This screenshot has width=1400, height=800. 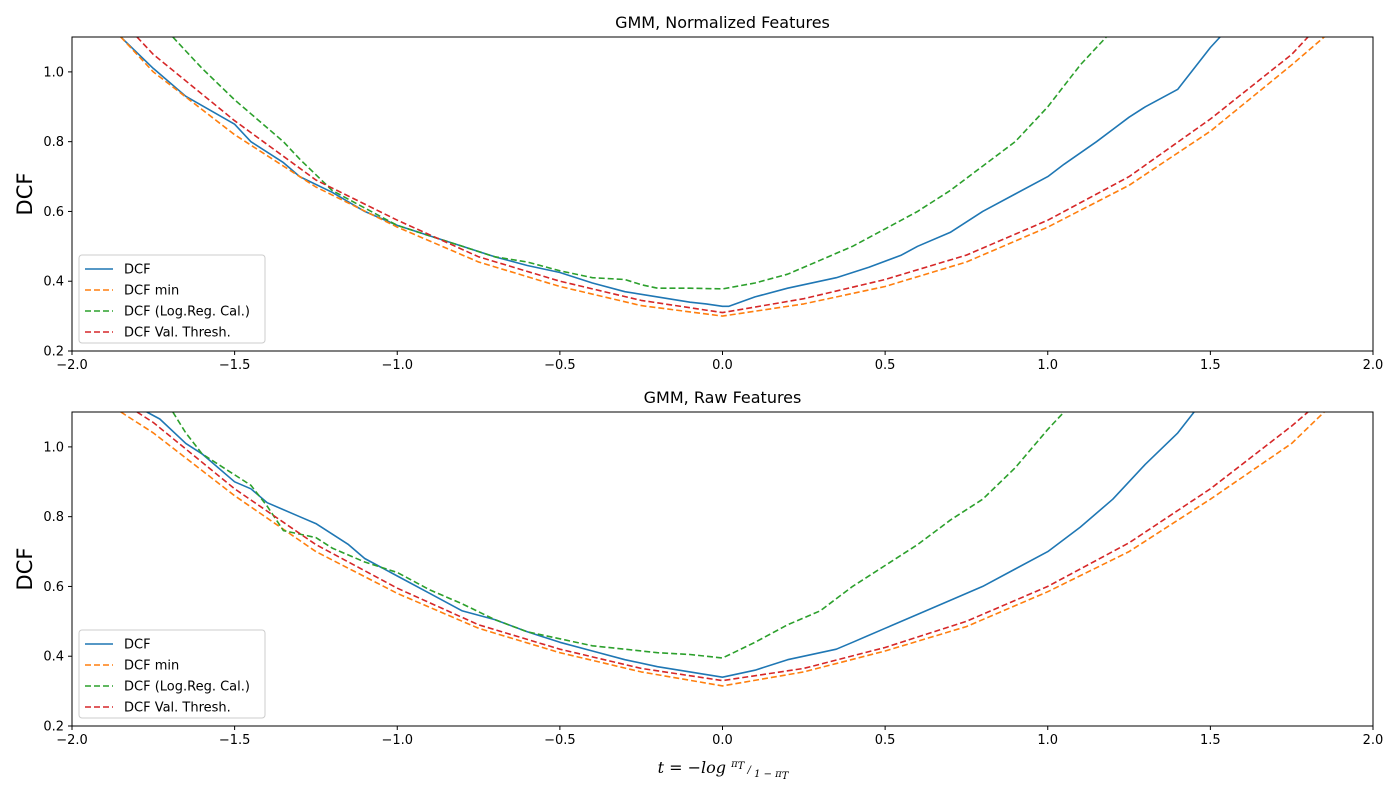 What do you see at coordinates (722, 22) in the screenshot?
I see `chart-title: GMM, Normalized Features` at bounding box center [722, 22].